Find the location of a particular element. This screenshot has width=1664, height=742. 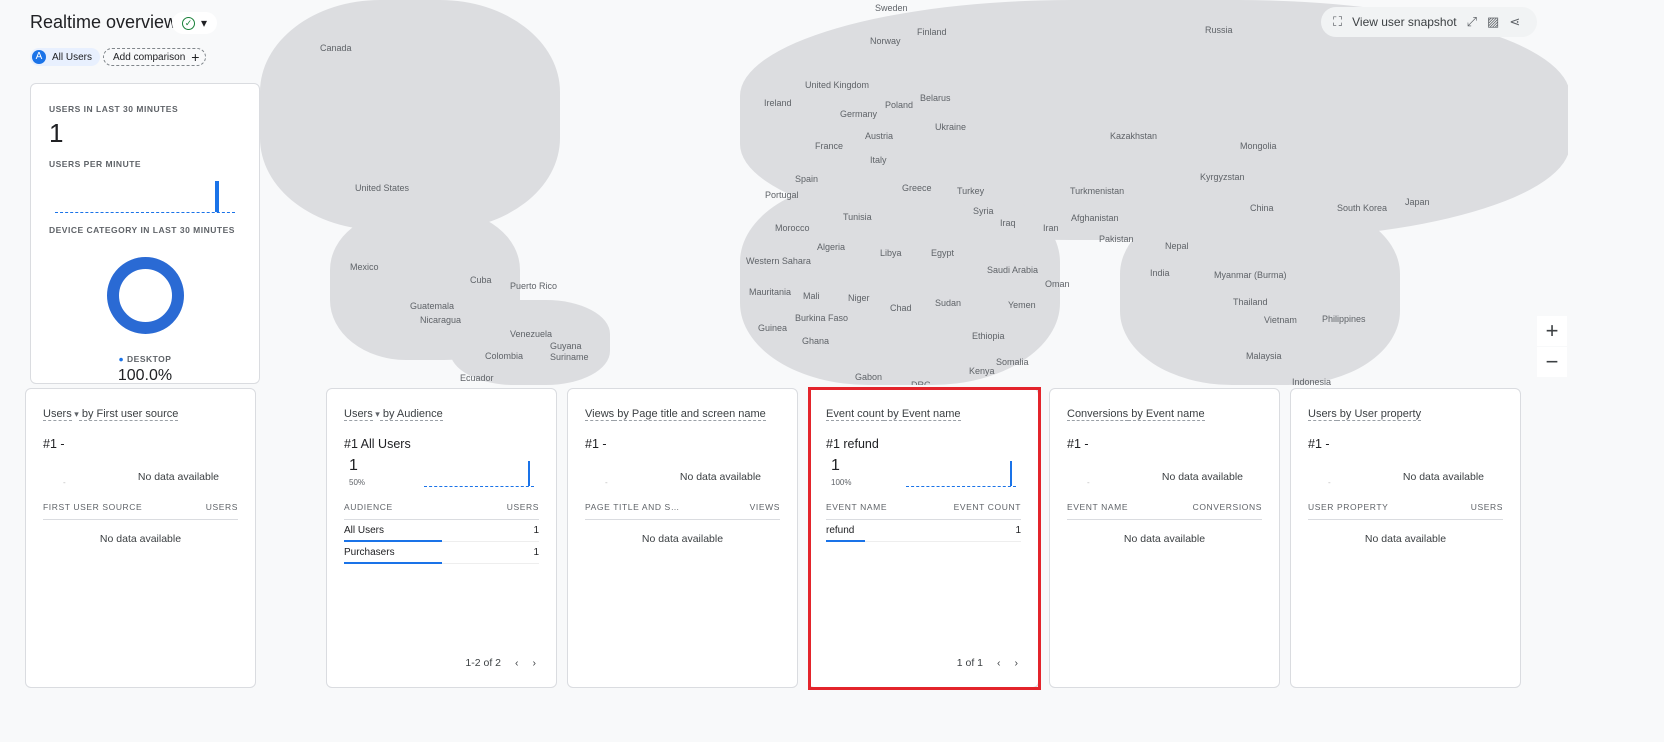

card-title: Users ▾ by Audience is located at coordinates (393, 414).